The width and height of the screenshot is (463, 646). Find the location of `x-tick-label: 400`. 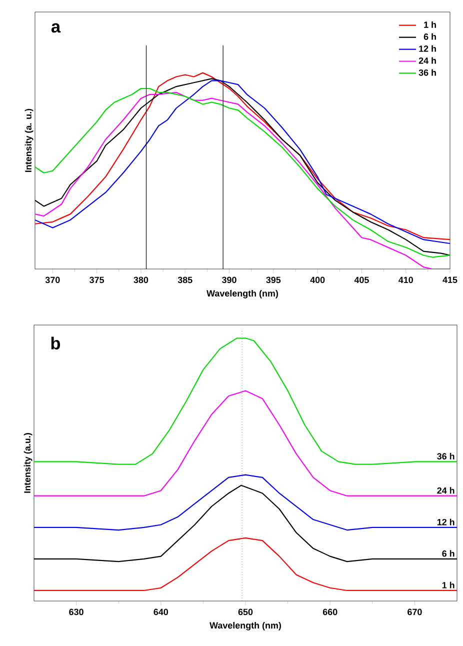

x-tick-label: 400 is located at coordinates (317, 280).